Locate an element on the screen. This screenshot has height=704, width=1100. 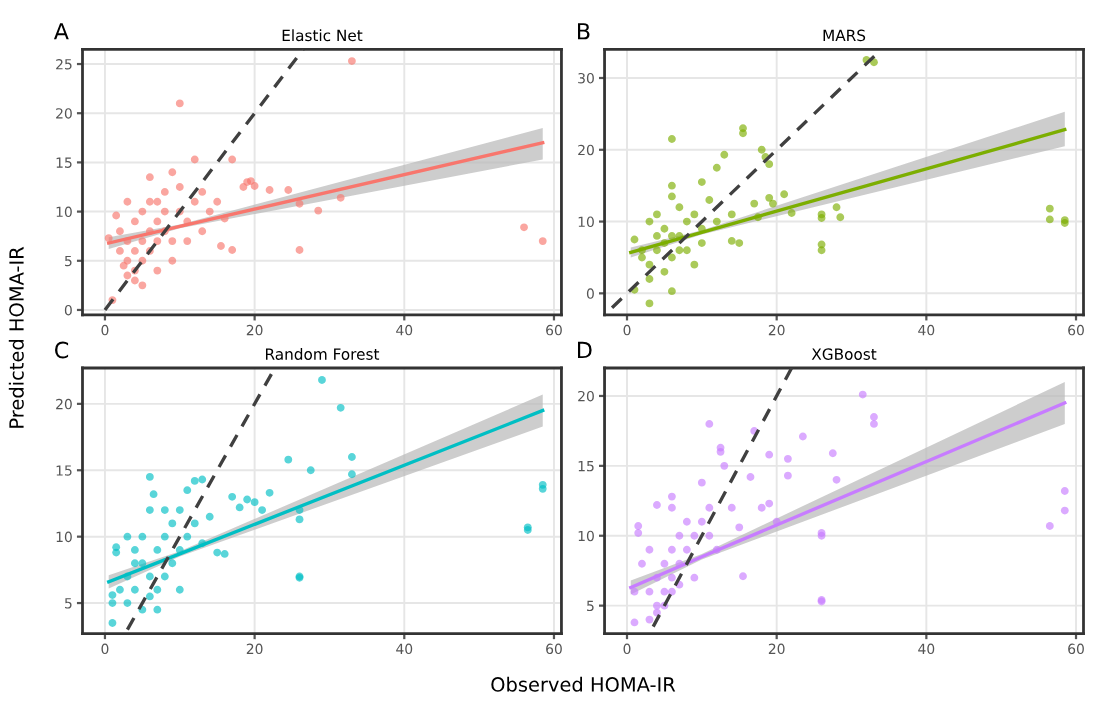
text: C is located at coordinates (62, 350).